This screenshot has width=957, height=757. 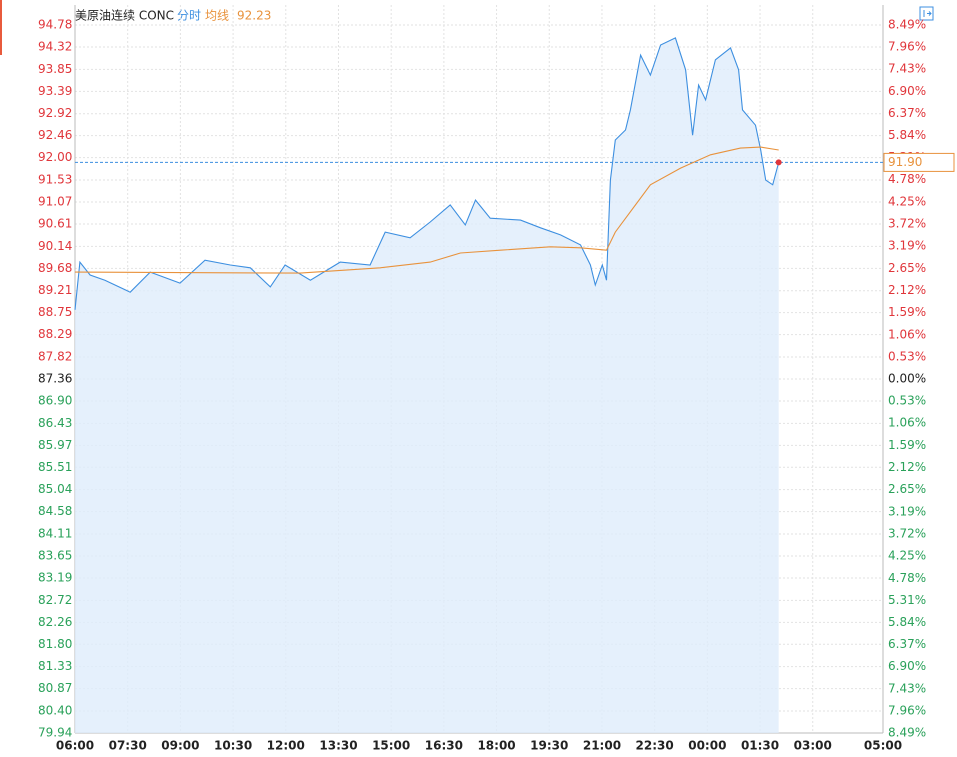 I want to click on y-tick-label: 86.43, so click(x=55, y=423).